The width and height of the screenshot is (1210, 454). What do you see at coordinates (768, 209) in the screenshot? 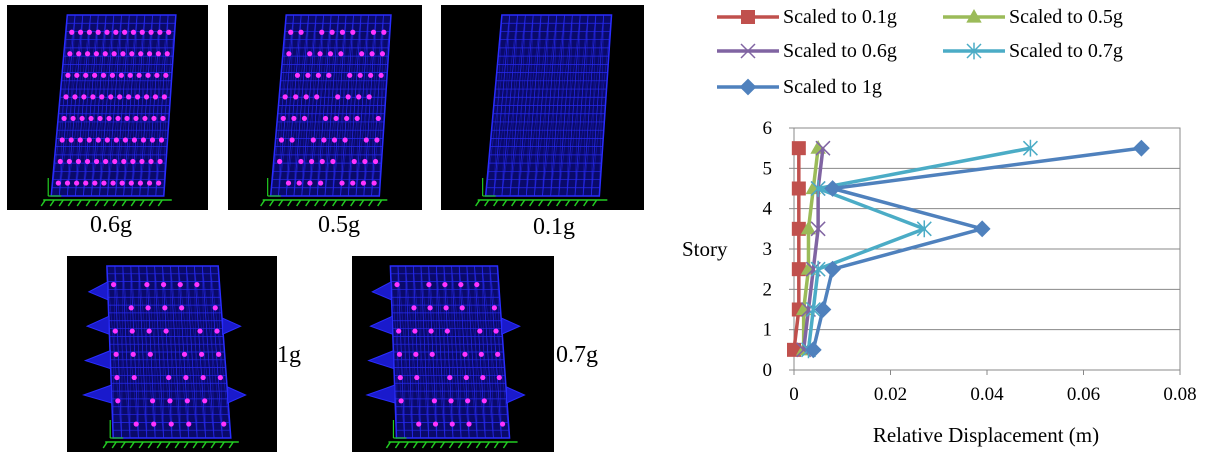
I see `y-tick-label: 4` at bounding box center [768, 209].